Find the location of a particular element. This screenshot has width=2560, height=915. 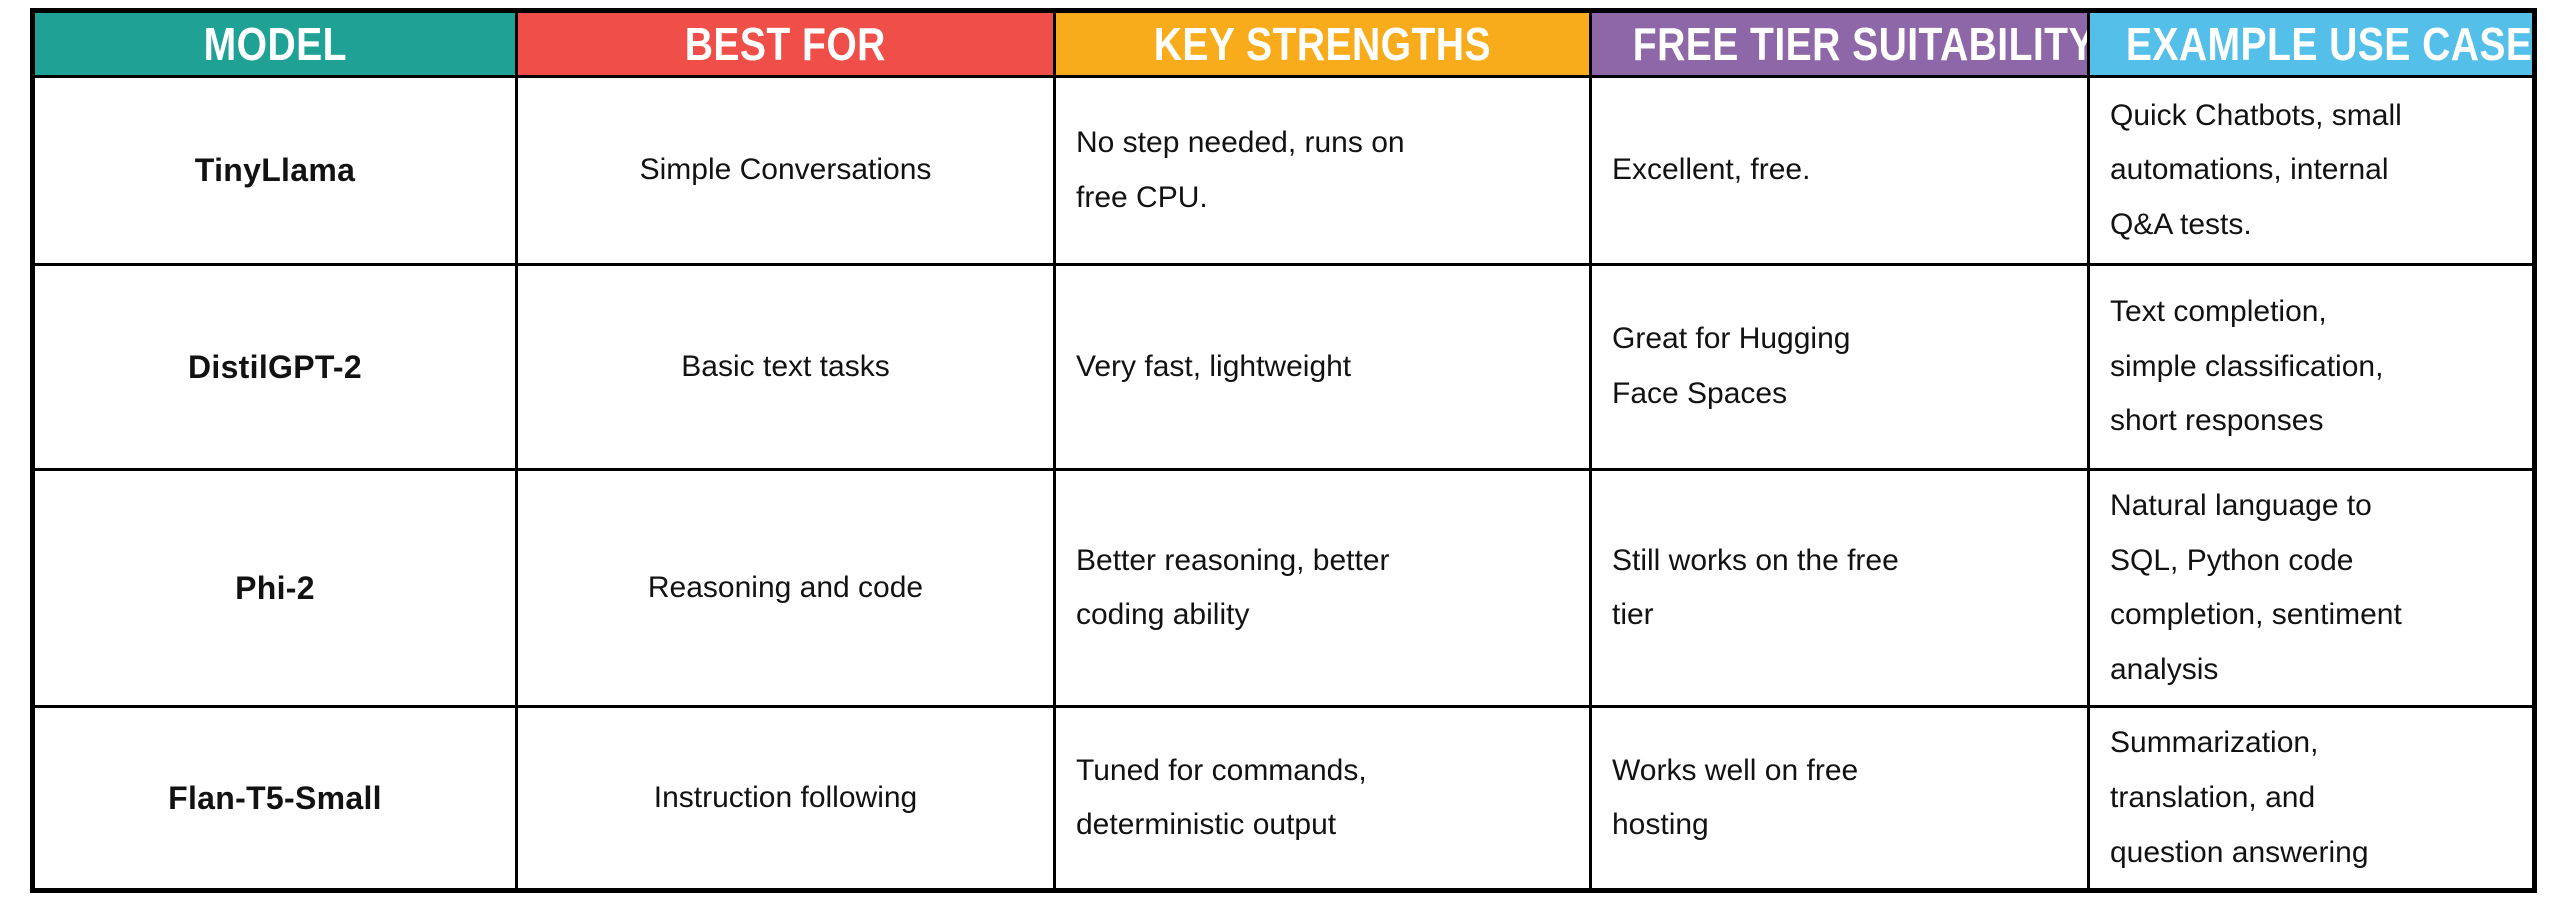

column-header-free-tier-suitability: FREE TIER SUITABILITY is located at coordinates (1839, 43).